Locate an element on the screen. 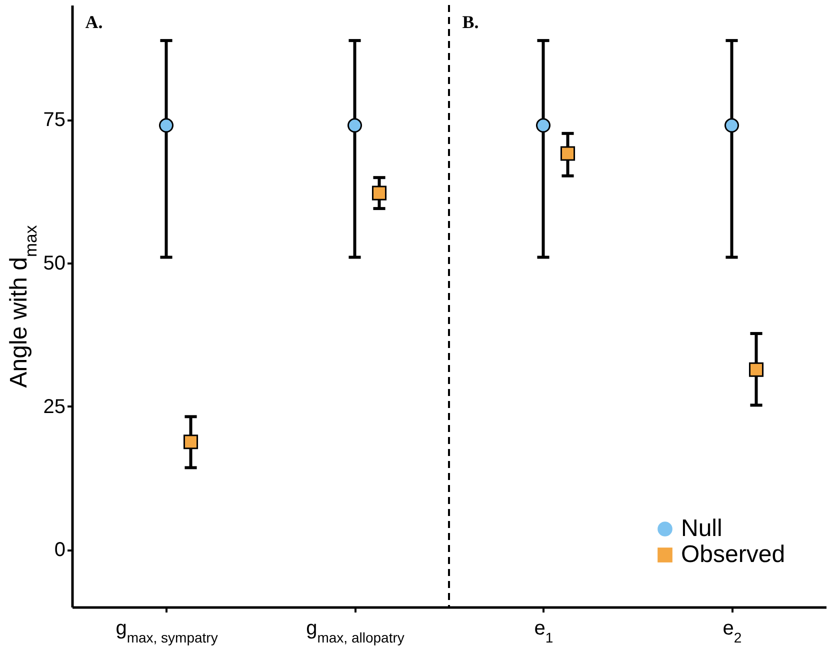 The width and height of the screenshot is (838, 664). y-tick-label: 50 is located at coordinates (54, 263).